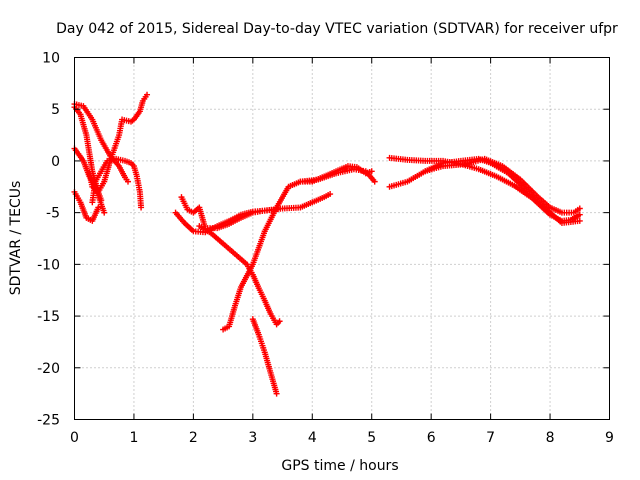 The image size is (640, 480). I want to click on x-tick-label: 0, so click(74, 438).